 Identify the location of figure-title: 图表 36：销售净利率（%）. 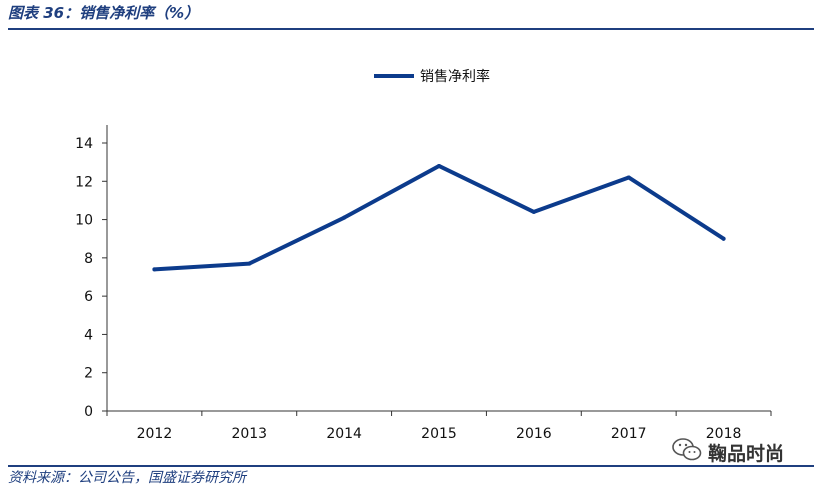
(104, 13).